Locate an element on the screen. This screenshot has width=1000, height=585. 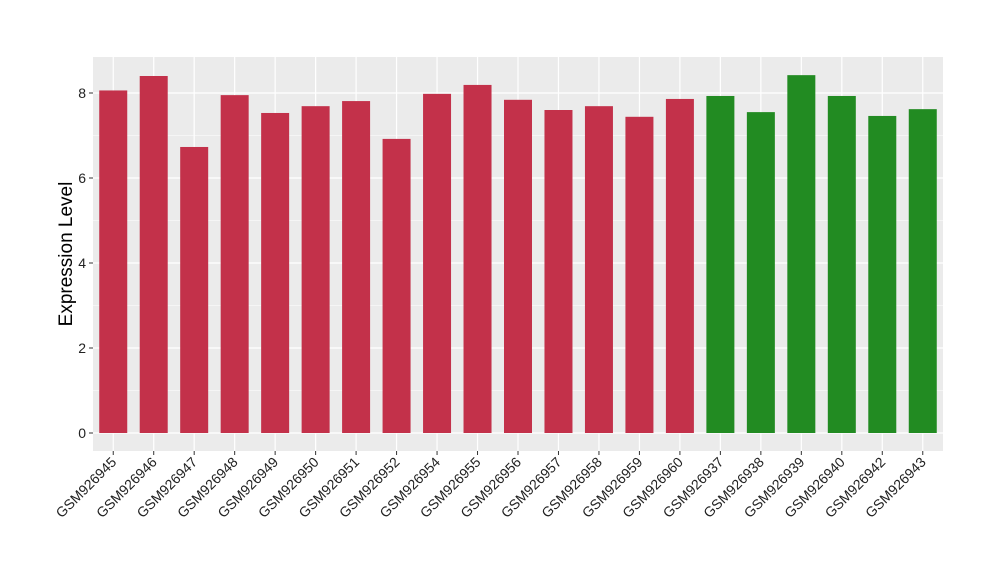
y-tick-label: 8 is located at coordinates (82, 93).